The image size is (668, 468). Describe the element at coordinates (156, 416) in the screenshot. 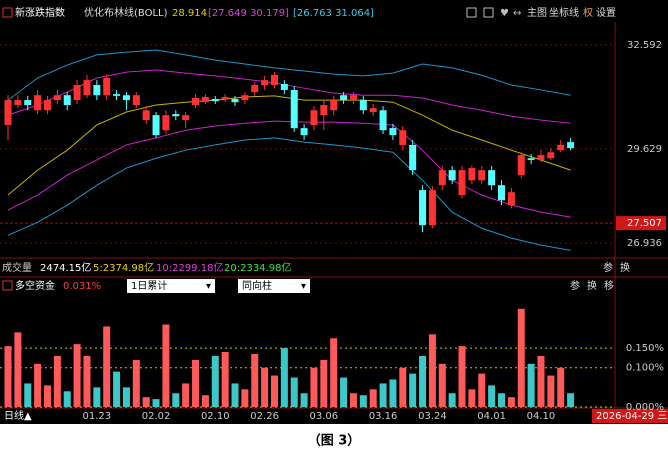

I see `x-tick-label: 02.02` at that location.